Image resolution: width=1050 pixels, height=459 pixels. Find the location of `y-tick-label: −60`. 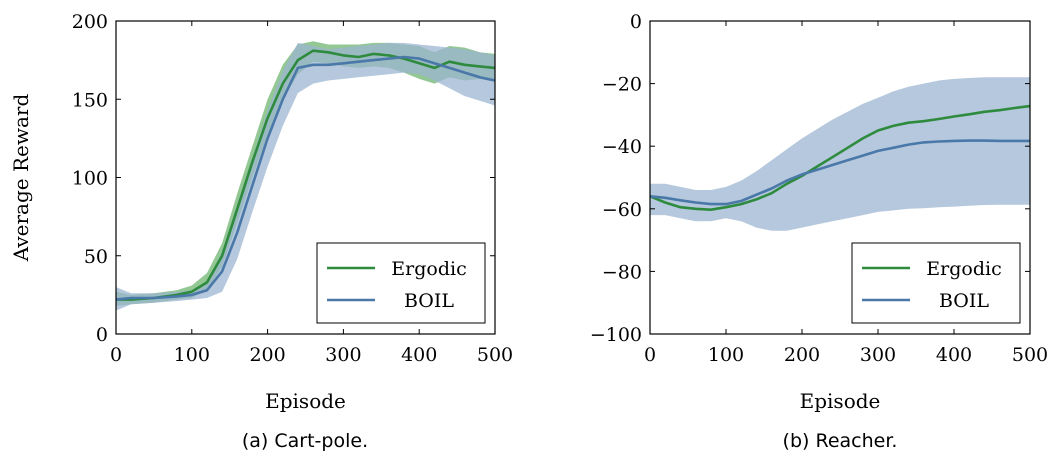

y-tick-label: −60 is located at coordinates (622, 210).